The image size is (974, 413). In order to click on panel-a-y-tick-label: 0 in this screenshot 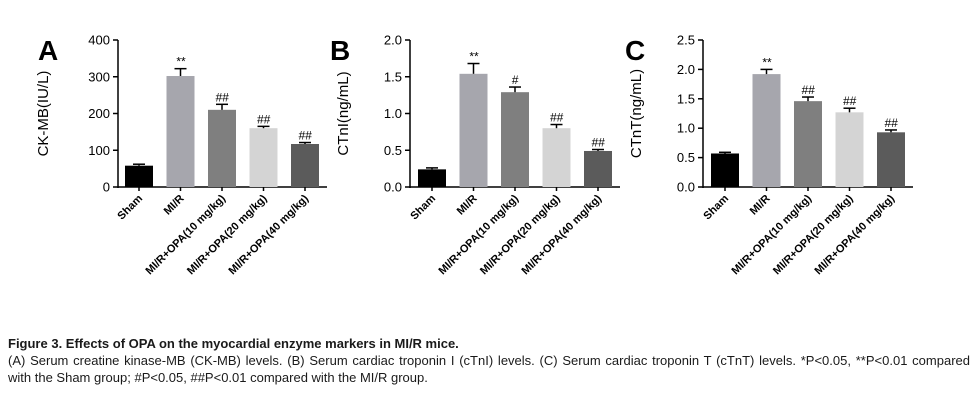, I will do `click(106, 187)`.